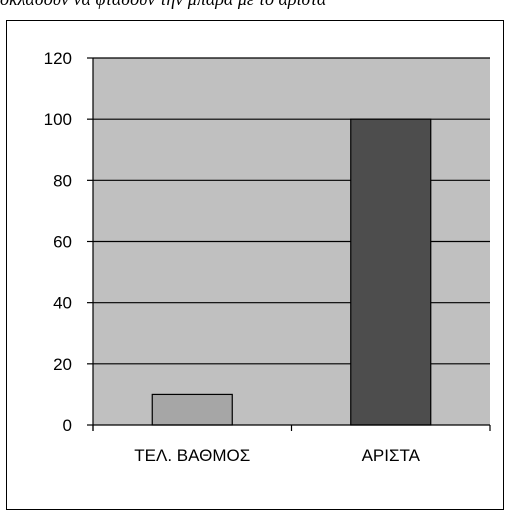 The height and width of the screenshot is (510, 512). What do you see at coordinates (58, 119) in the screenshot?
I see `y-tick-label-100: 100` at bounding box center [58, 119].